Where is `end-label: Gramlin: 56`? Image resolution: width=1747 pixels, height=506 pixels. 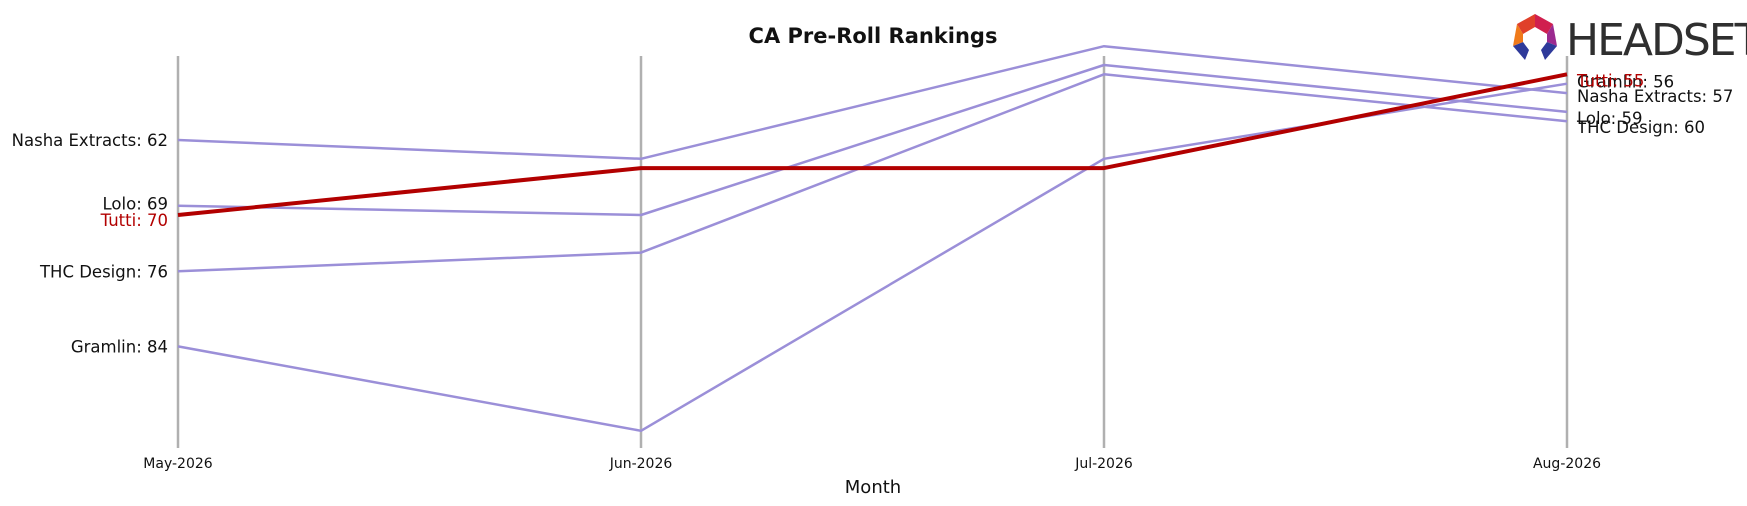 end-label: Gramlin: 56 is located at coordinates (1625, 82).